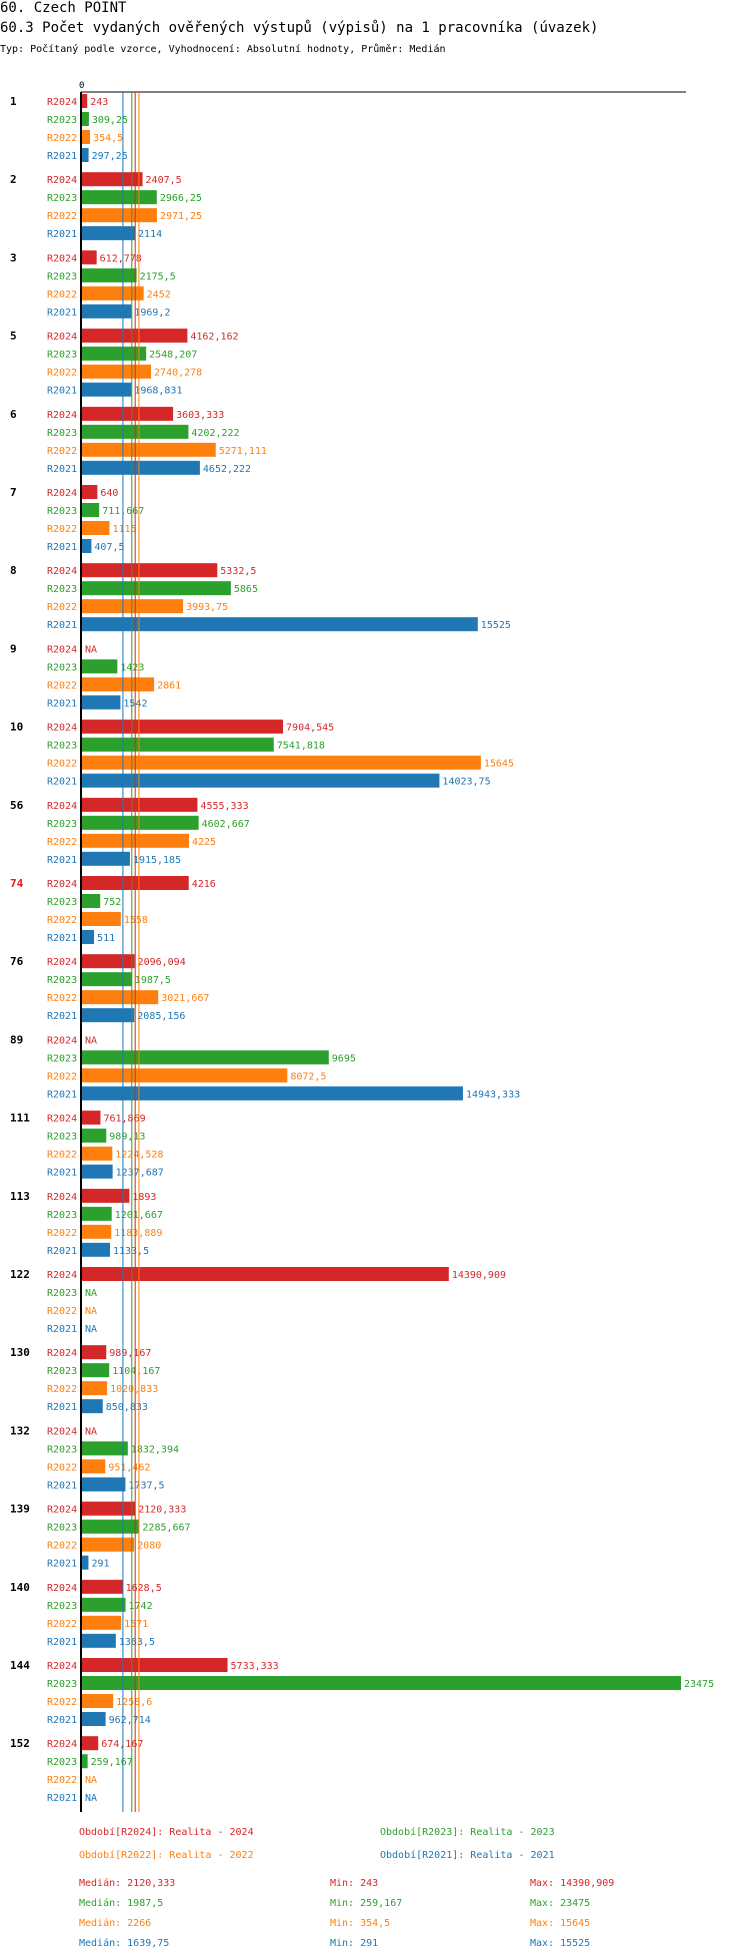 This screenshot has width=750, height=1958. Describe the element at coordinates (85, 1562) in the screenshot. I see `bar-139-R2021` at that location.